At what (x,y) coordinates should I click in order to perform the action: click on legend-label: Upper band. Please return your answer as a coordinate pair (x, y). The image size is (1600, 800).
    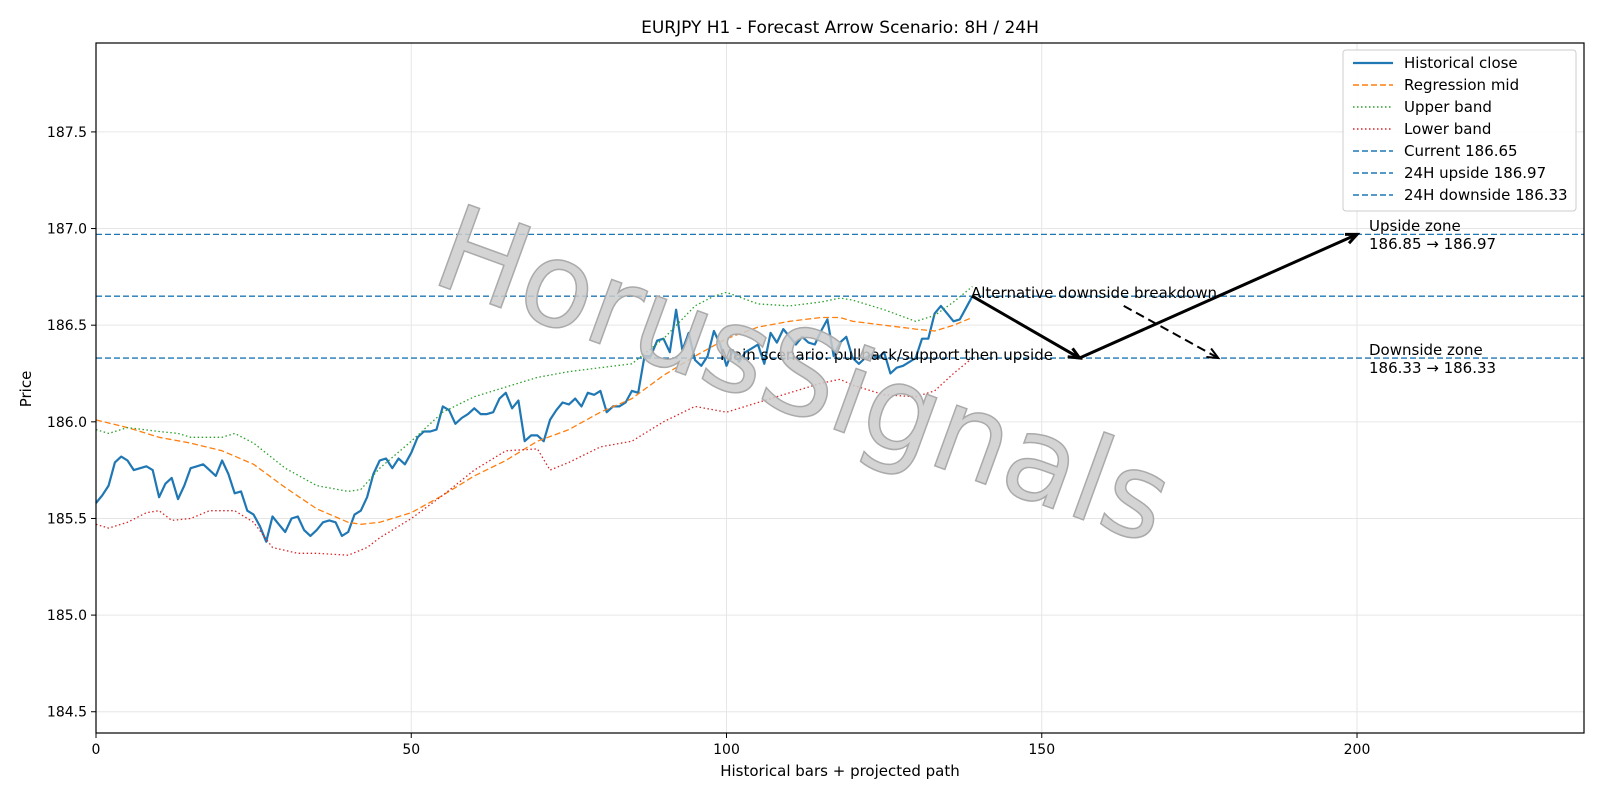
    Looking at the image, I should click on (1448, 107).